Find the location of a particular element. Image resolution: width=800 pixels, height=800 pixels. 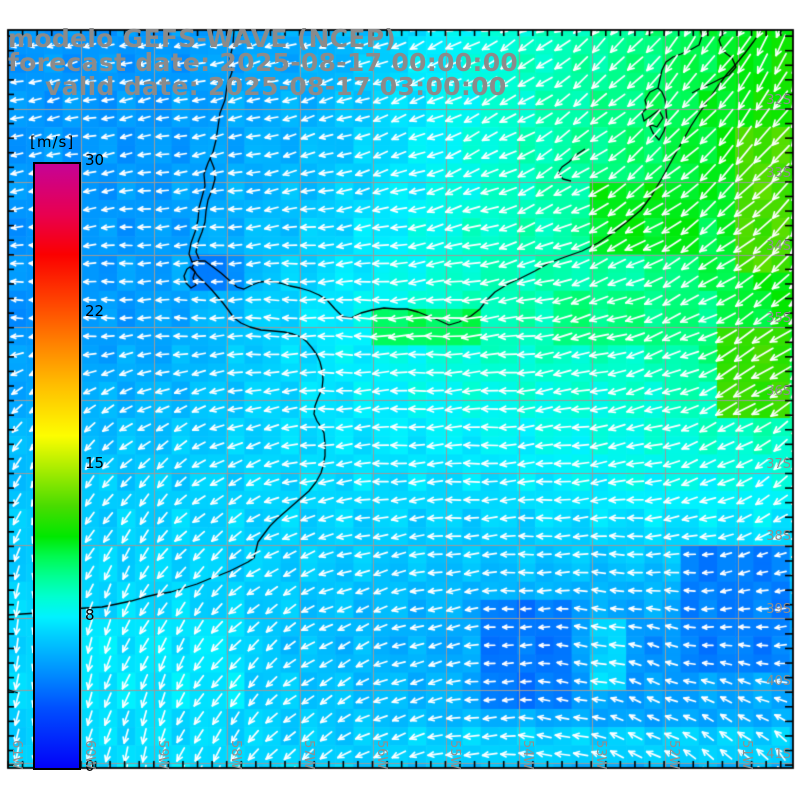

lat-label: 35S is located at coordinates (778, 318).